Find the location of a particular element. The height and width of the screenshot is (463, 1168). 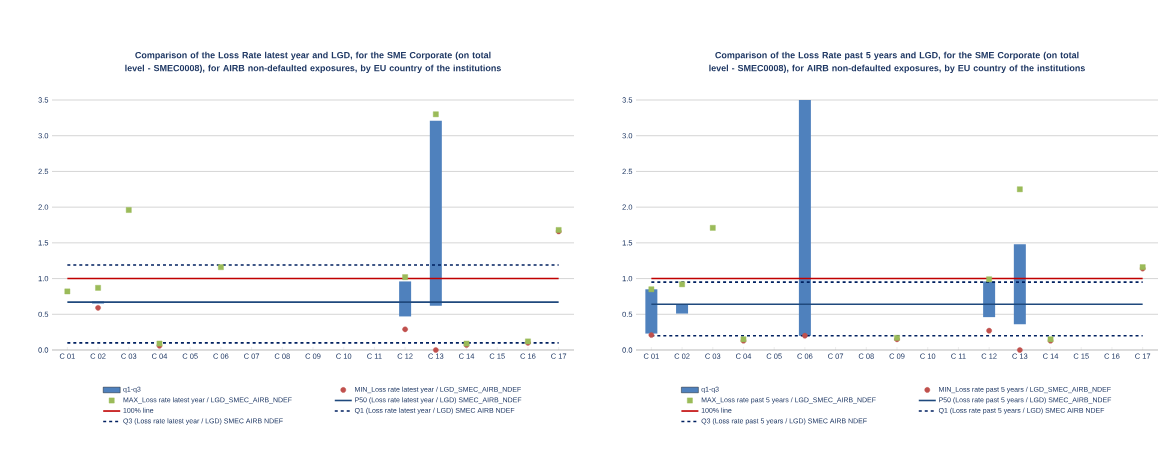

chart-title: Comparison of the Loss Rate latest year and LGD, for the SME Corporate (on total level - SMEC0008), for AIRB non-defaulted exposures, by EU country of the institutions is located at coordinates (313, 62).